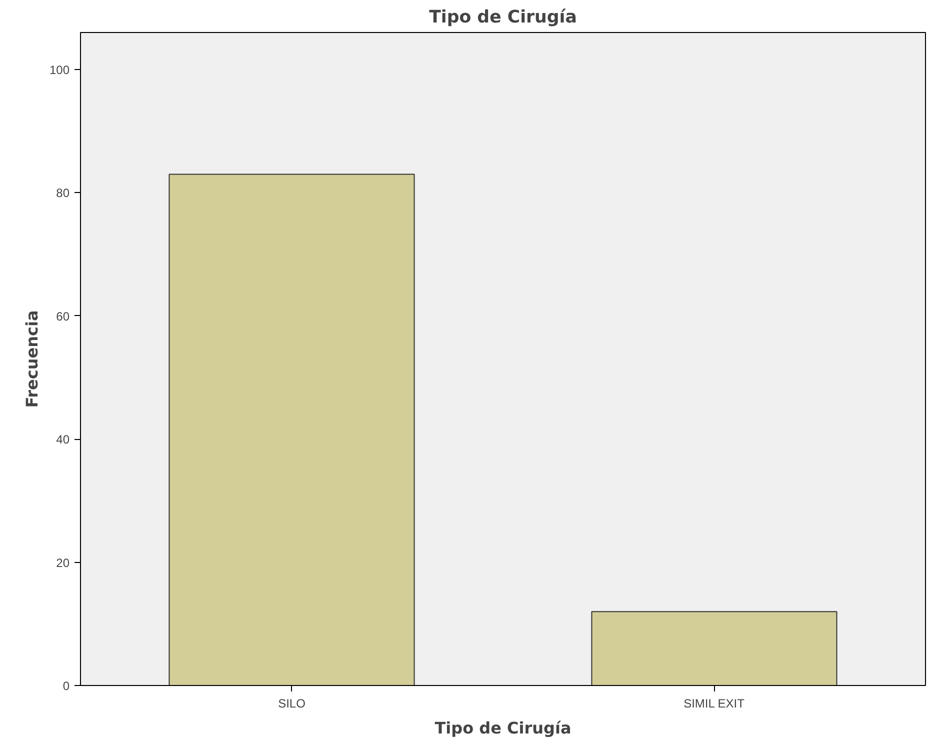 The width and height of the screenshot is (942, 748). What do you see at coordinates (503, 18) in the screenshot?
I see `chart-title: Tipo de Cirugía` at bounding box center [503, 18].